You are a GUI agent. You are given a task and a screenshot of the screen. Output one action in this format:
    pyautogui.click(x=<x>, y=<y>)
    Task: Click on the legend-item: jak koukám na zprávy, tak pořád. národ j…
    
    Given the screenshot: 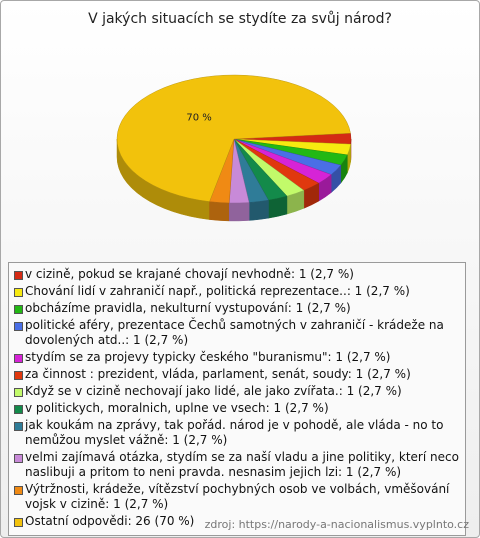 What is the action you would take?
    pyautogui.click(x=236, y=433)
    